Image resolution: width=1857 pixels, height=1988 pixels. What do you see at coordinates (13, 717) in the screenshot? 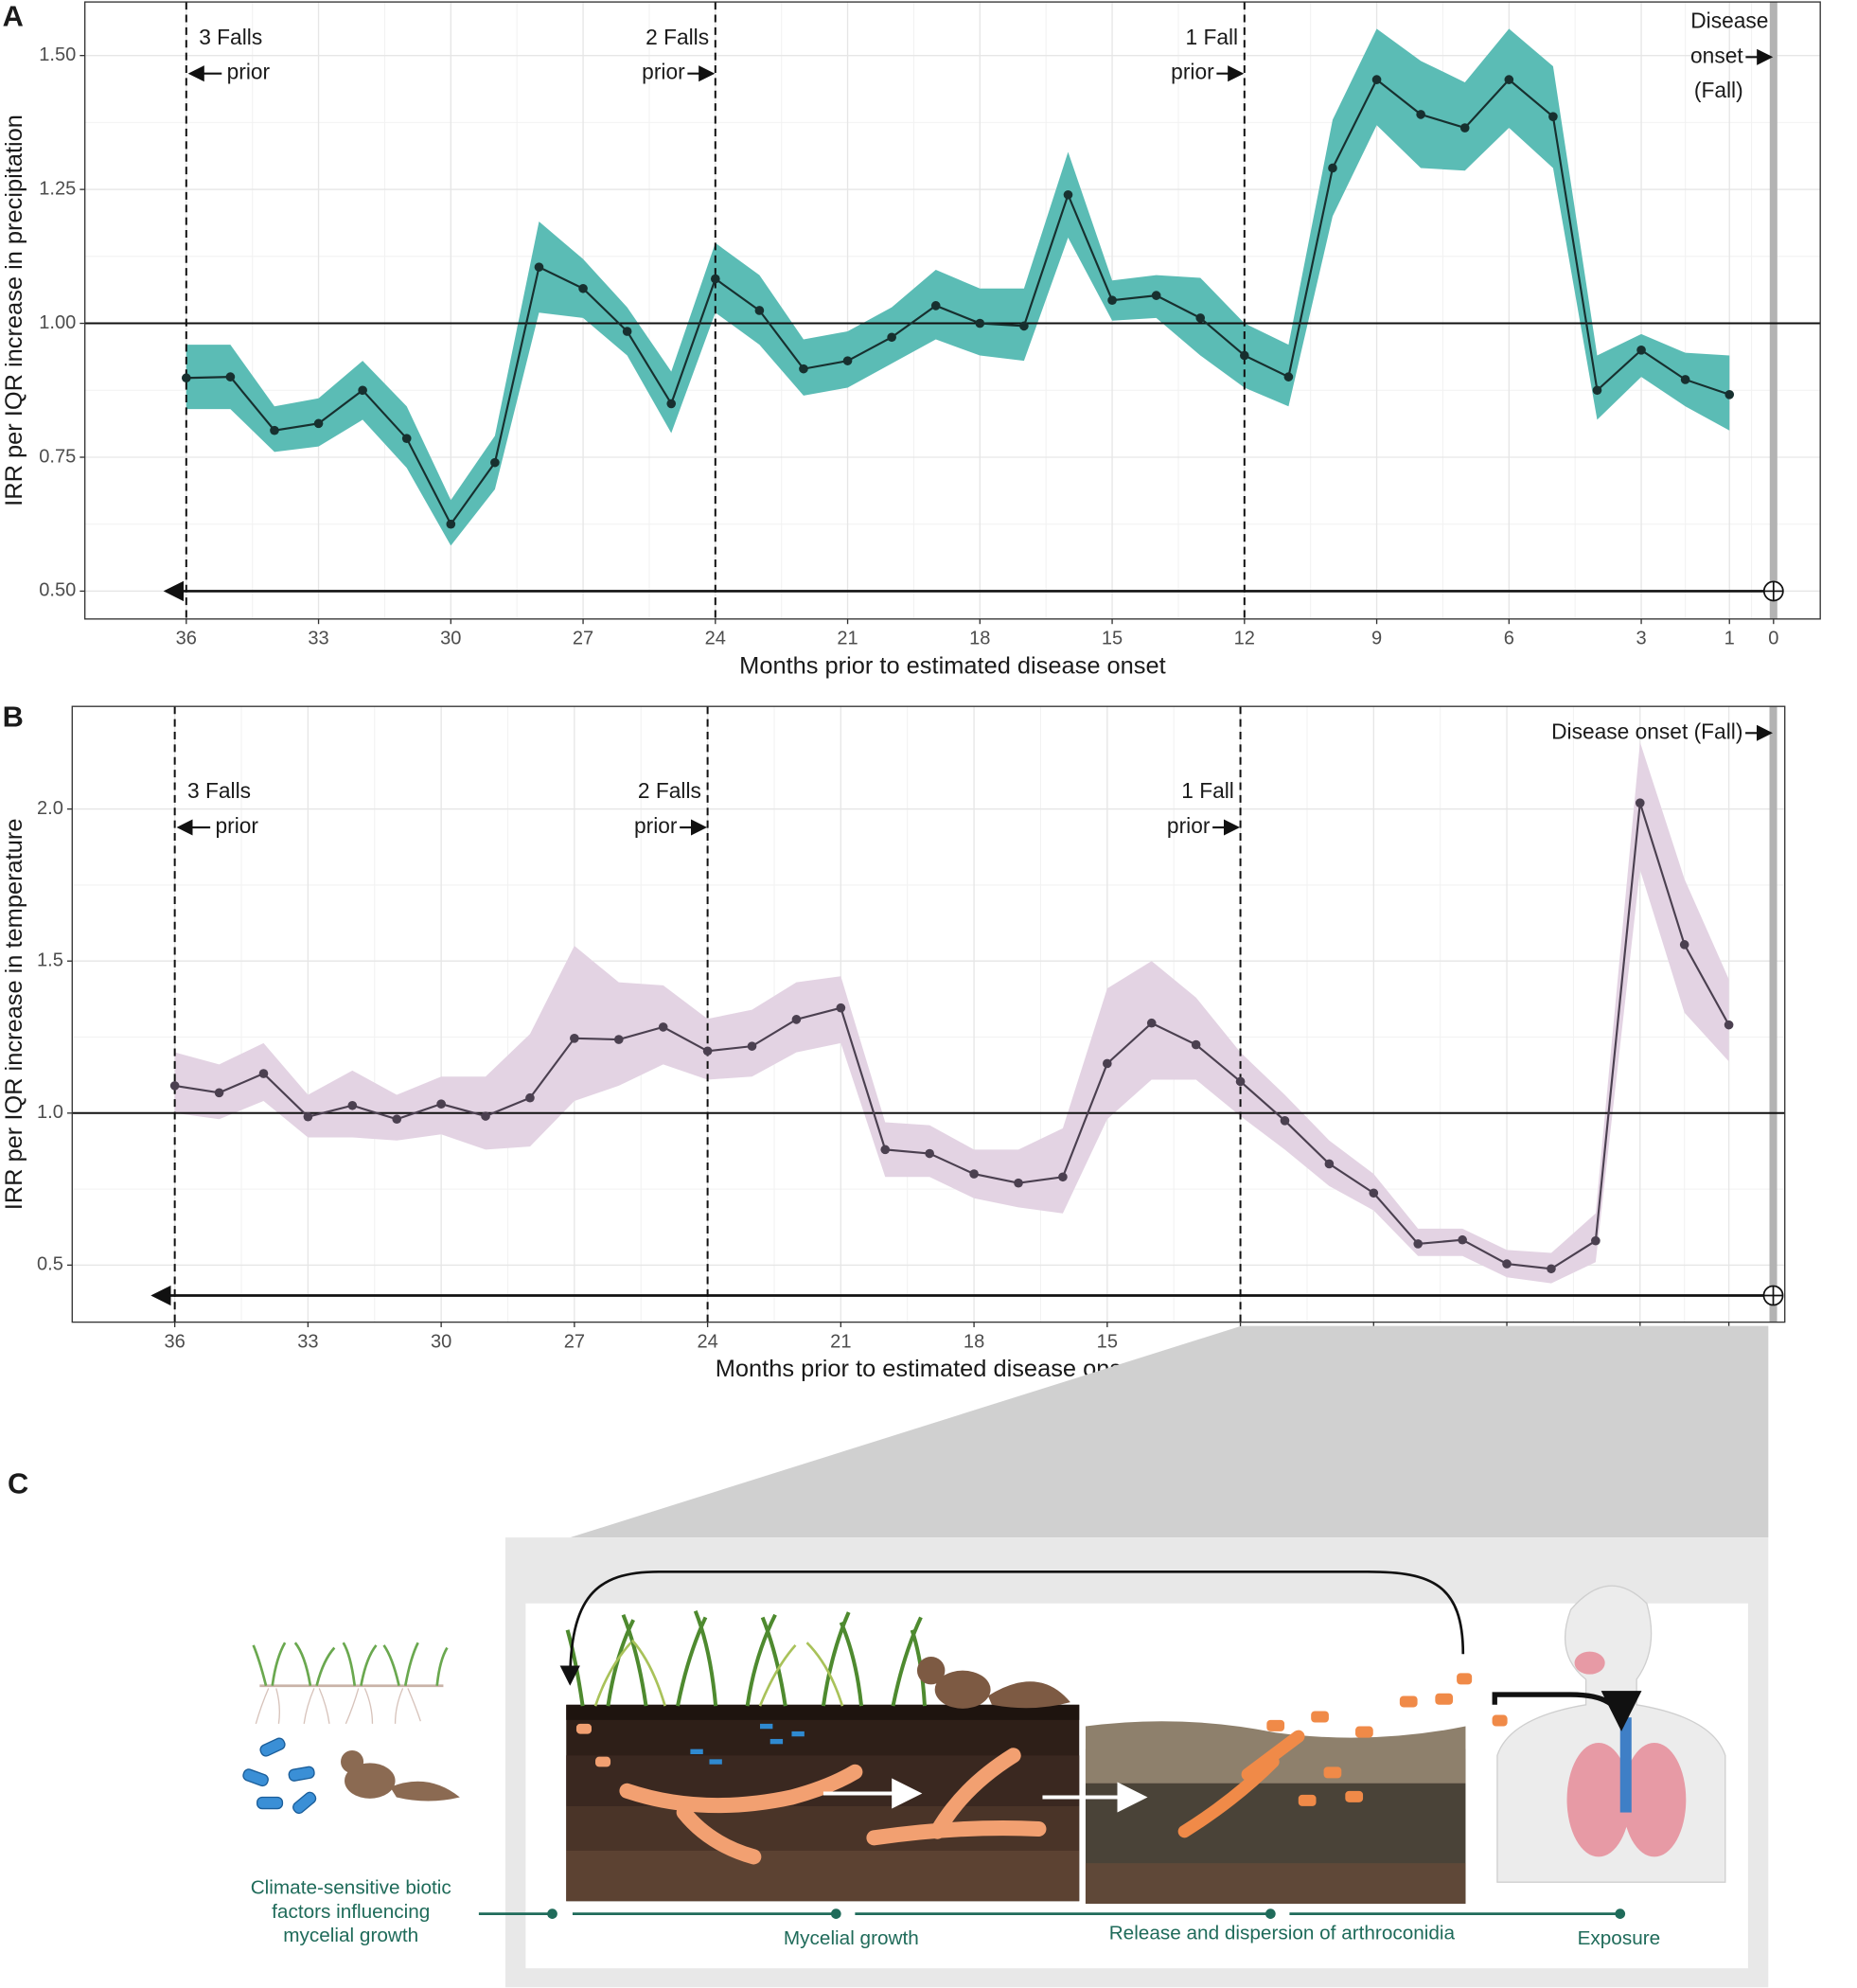
I see `panel-label: B` at bounding box center [13, 717].